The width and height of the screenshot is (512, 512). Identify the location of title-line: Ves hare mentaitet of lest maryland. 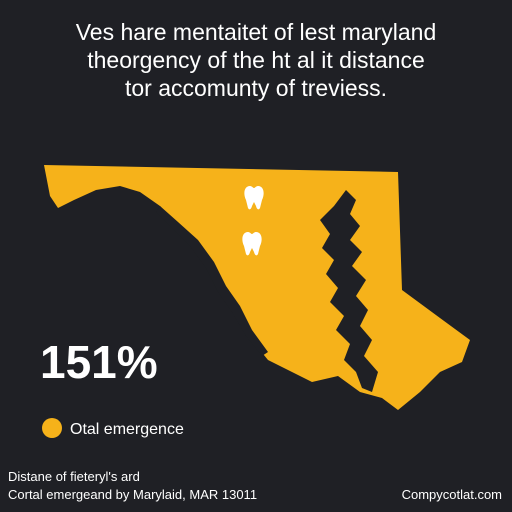
(256, 32).